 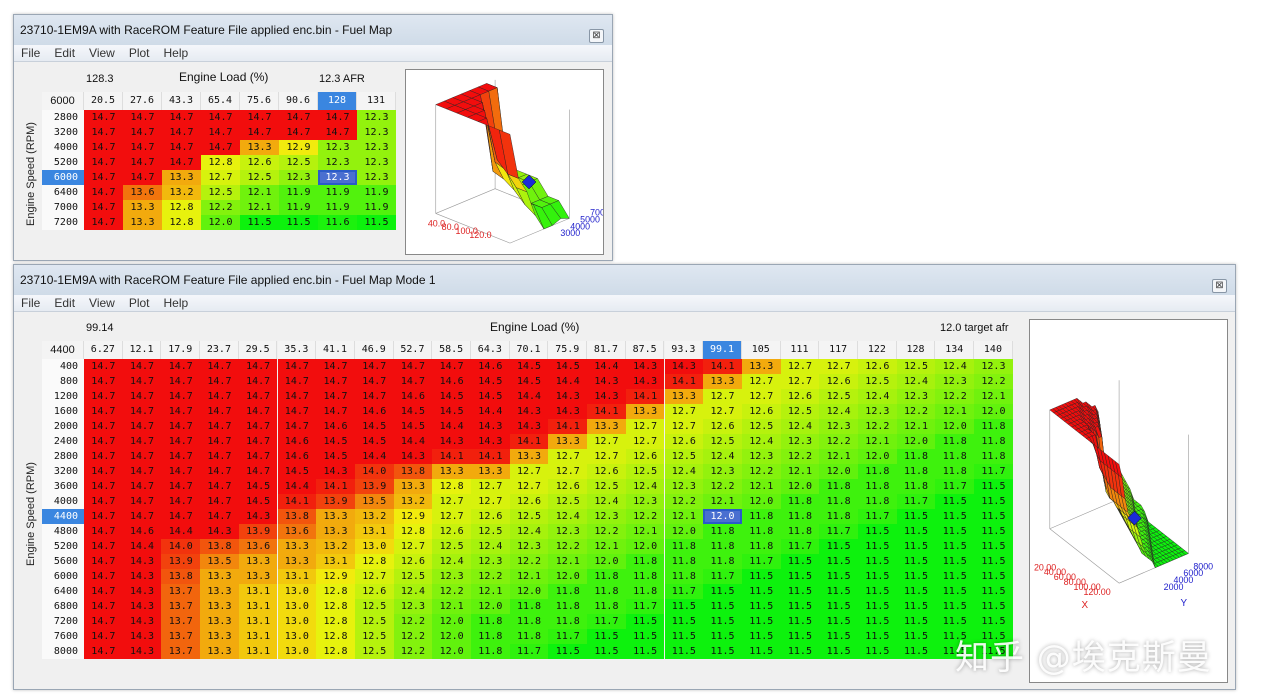 I want to click on map-cell: 12.0, so click(x=761, y=501).